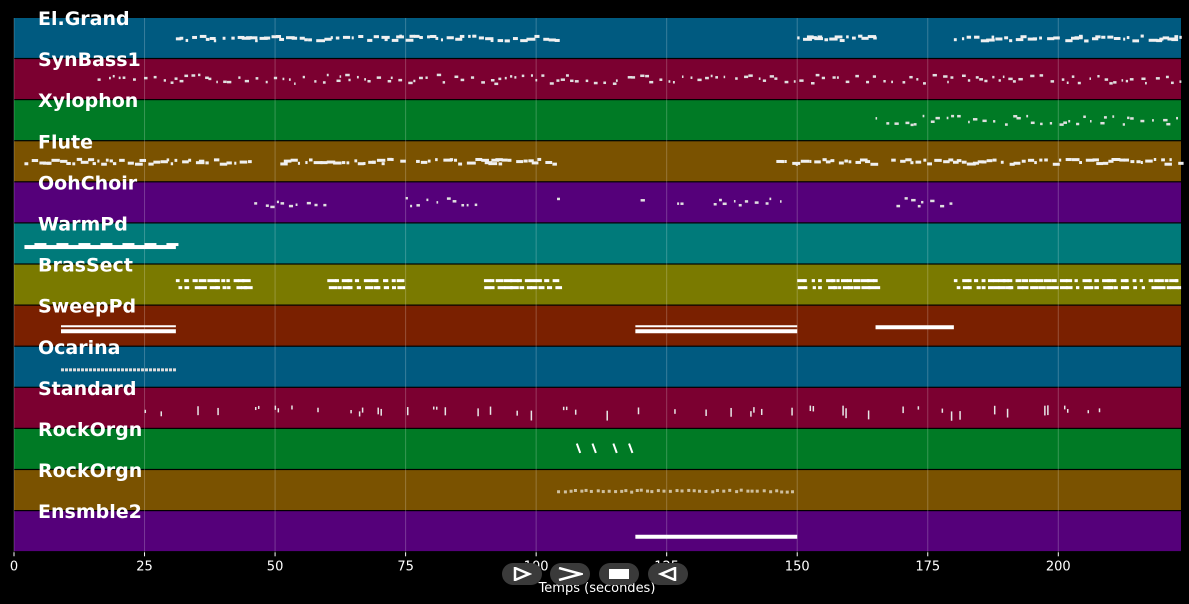 Image resolution: width=1189 pixels, height=604 pixels. Describe the element at coordinates (619, 574) in the screenshot. I see `stop-button` at that location.